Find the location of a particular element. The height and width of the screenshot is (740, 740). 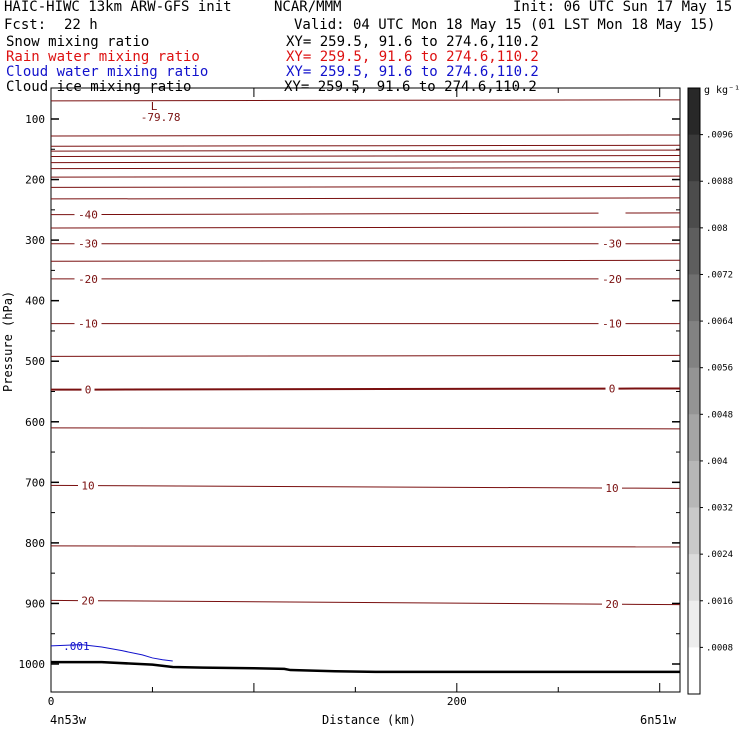

y-tick-label: 500 is located at coordinates (35, 361).